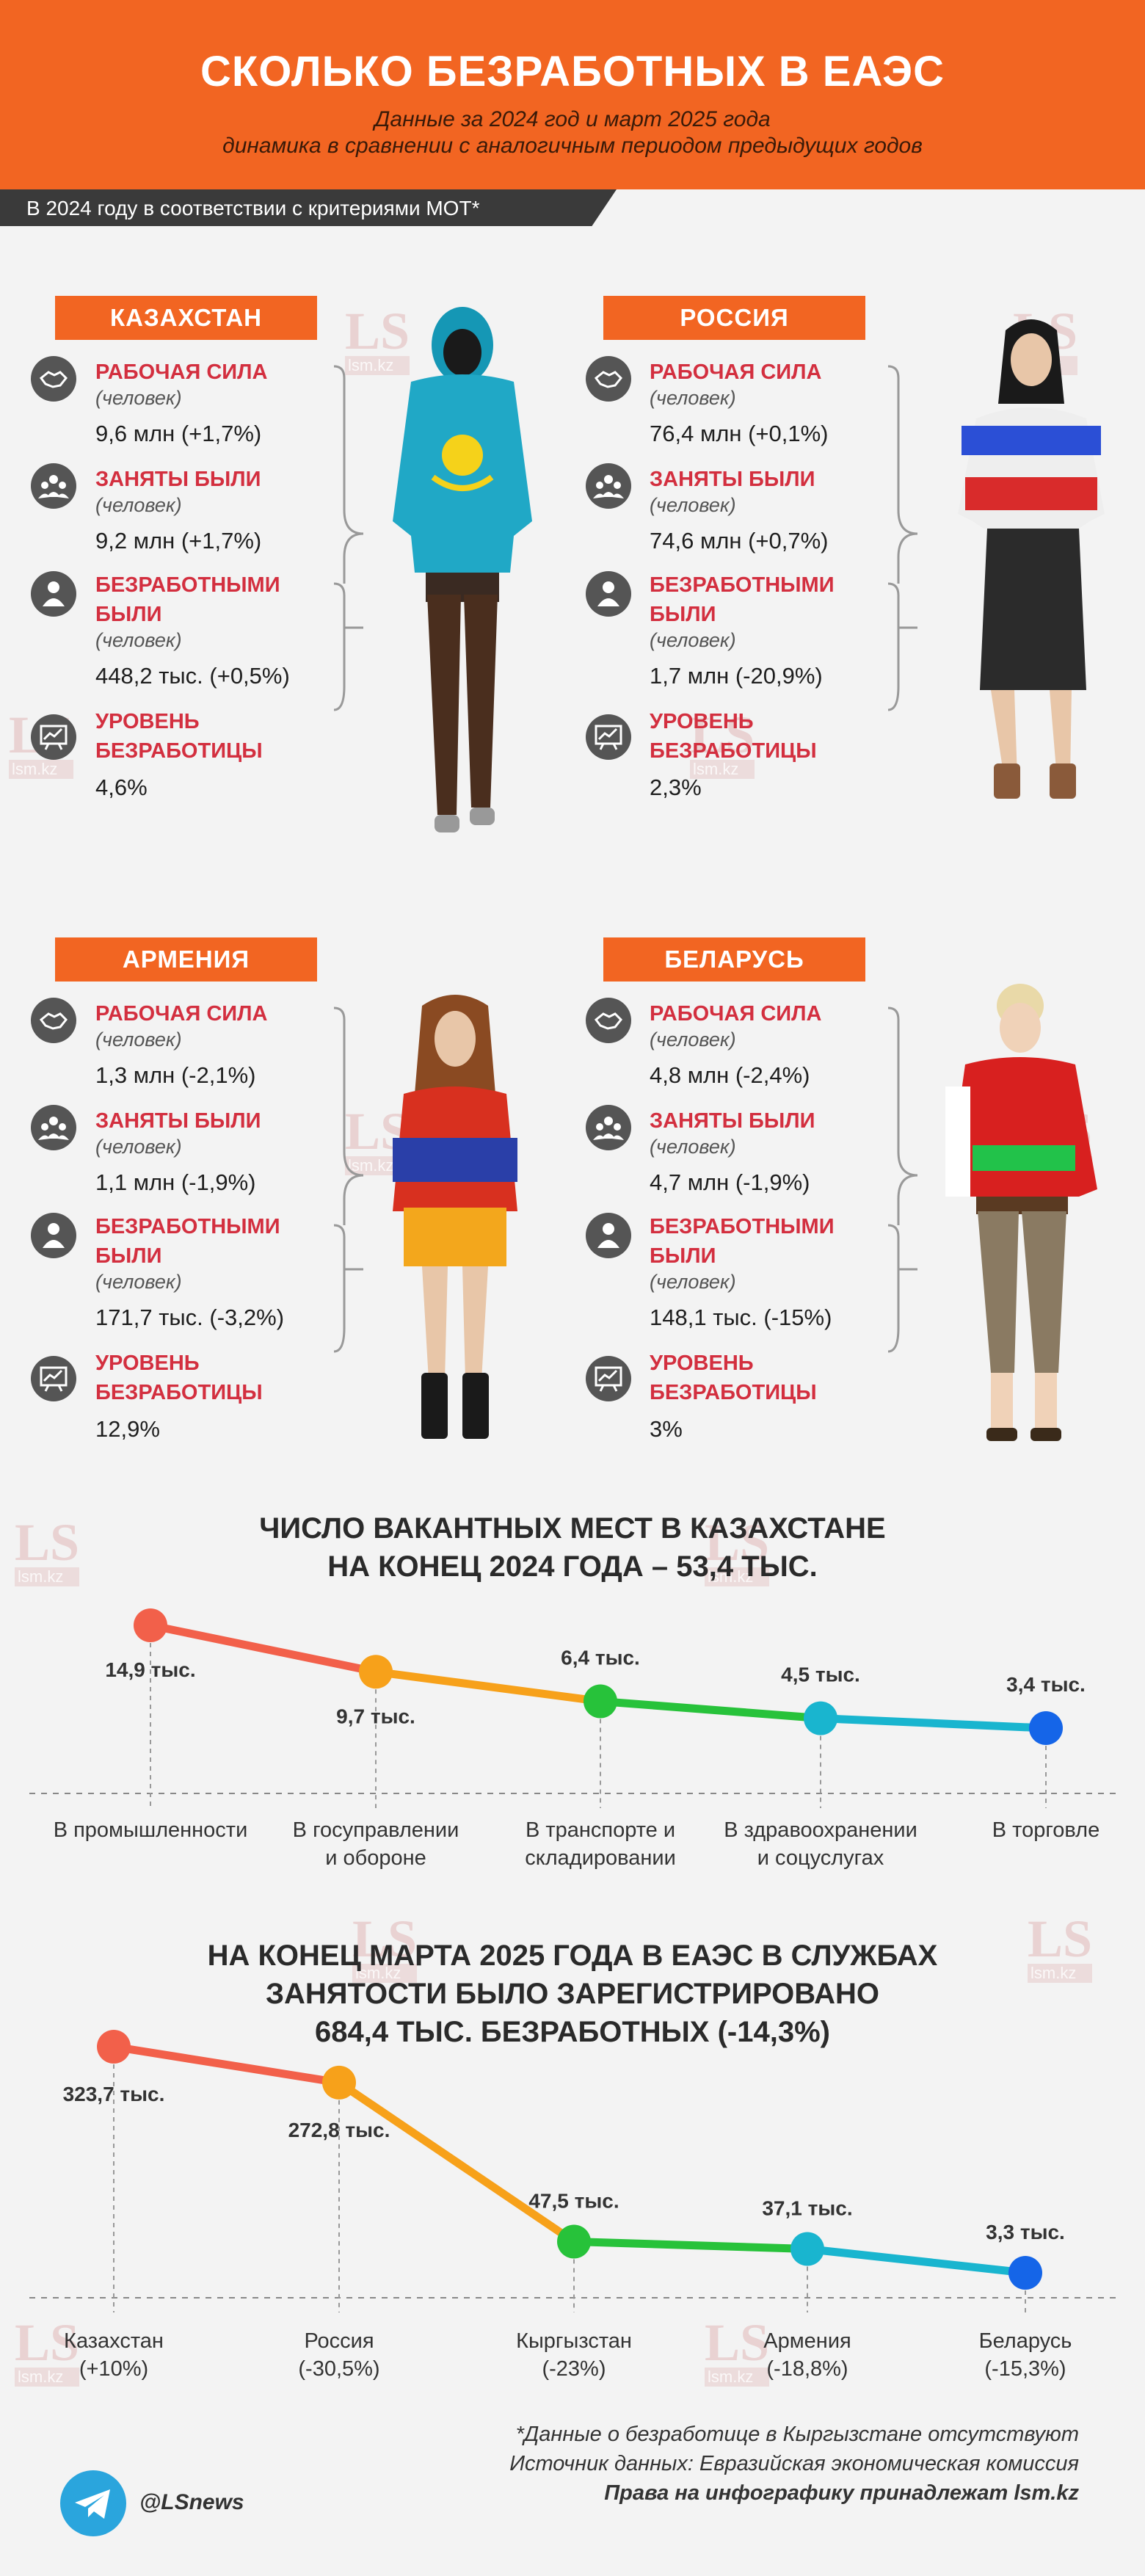  I want to click on unemployment-rate-value: 2,3%, so click(676, 787).